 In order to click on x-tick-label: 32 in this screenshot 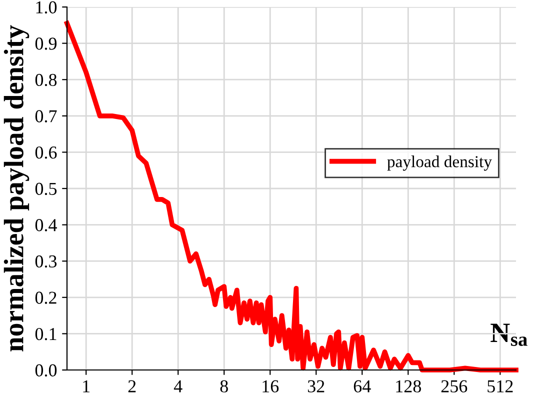, I will do `click(316, 386)`.